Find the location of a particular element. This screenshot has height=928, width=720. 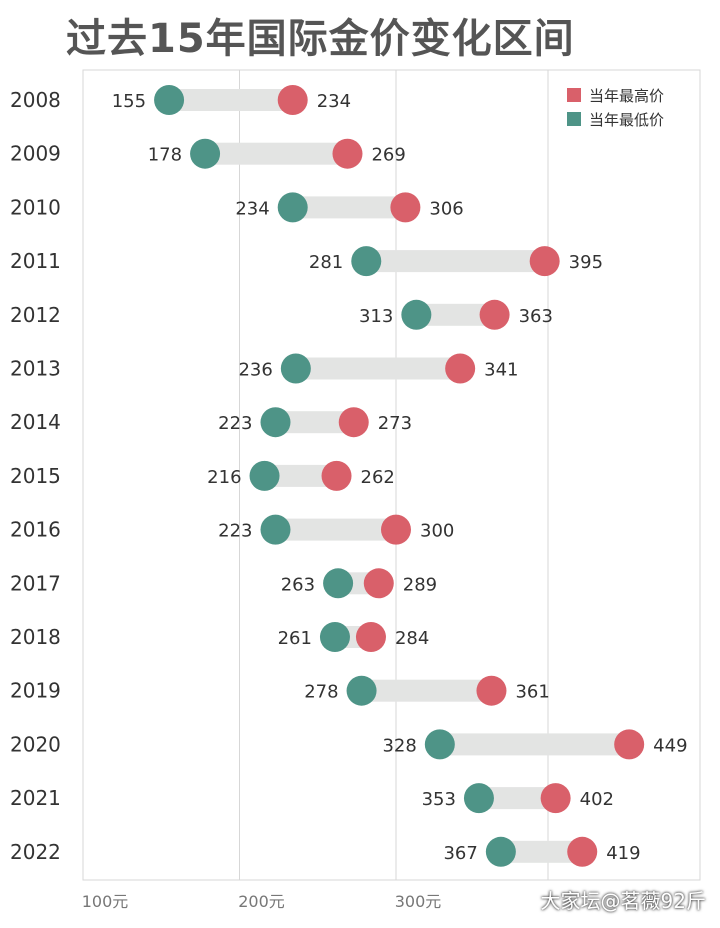

high-value-label: 363 is located at coordinates (536, 316).